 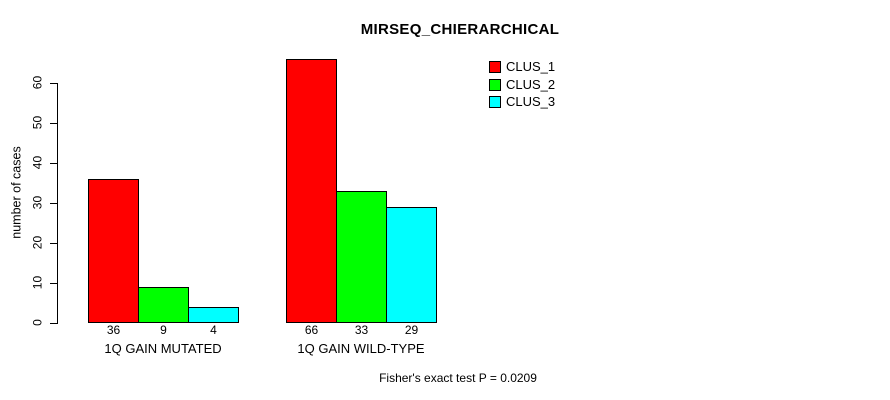 What do you see at coordinates (37, 82) in the screenshot?
I see `y-tick-label: 60` at bounding box center [37, 82].